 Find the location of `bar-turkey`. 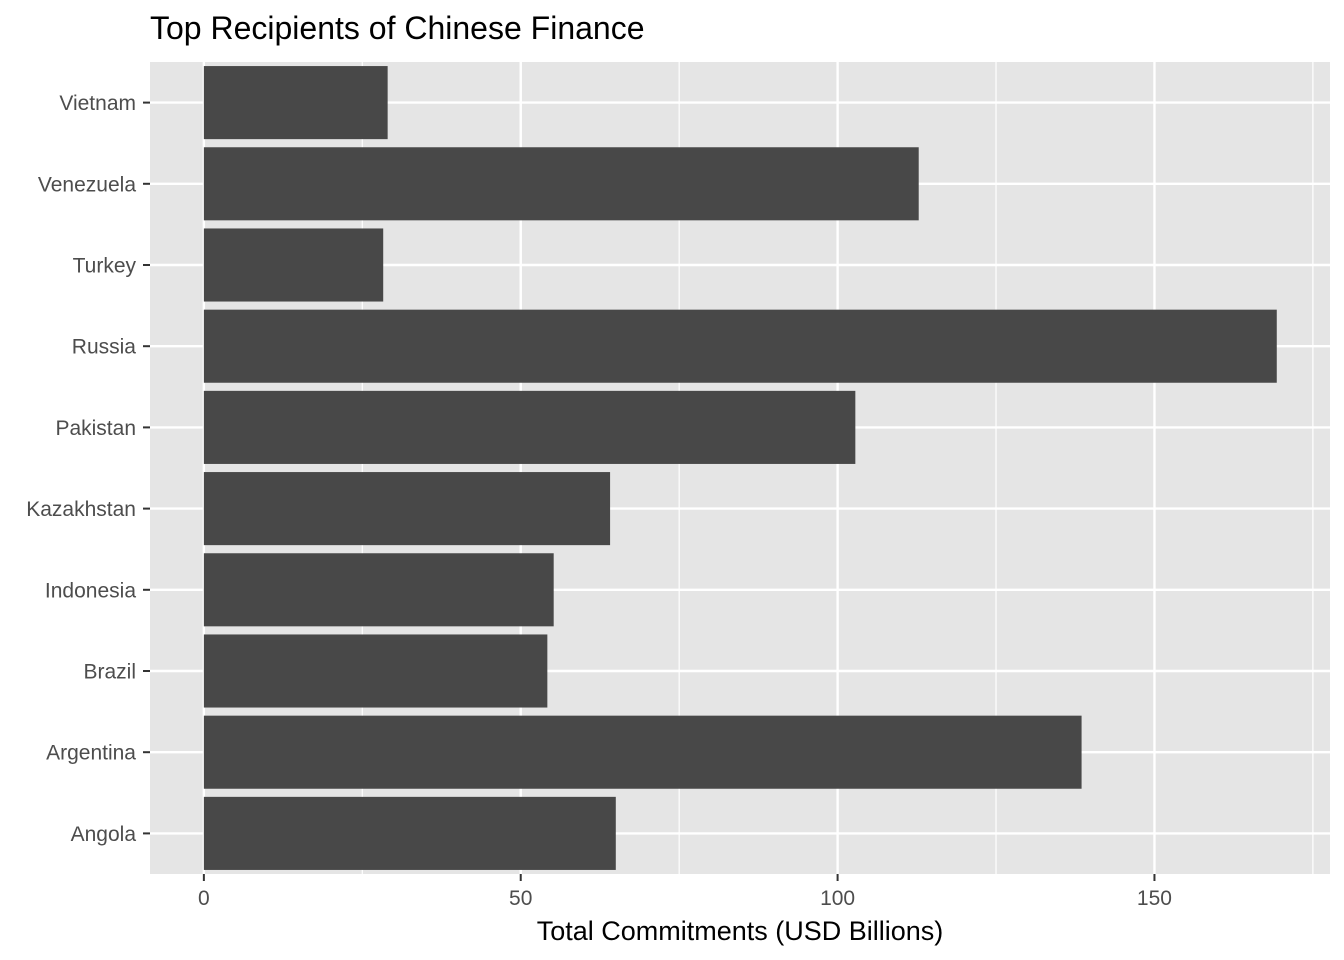

bar-turkey is located at coordinates (293, 265).